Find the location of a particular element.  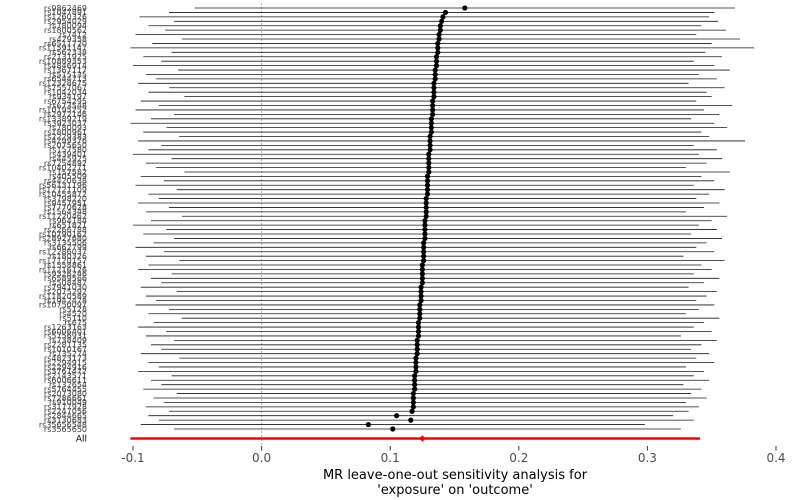

ci-row: rs562338 is located at coordinates (377, 52).